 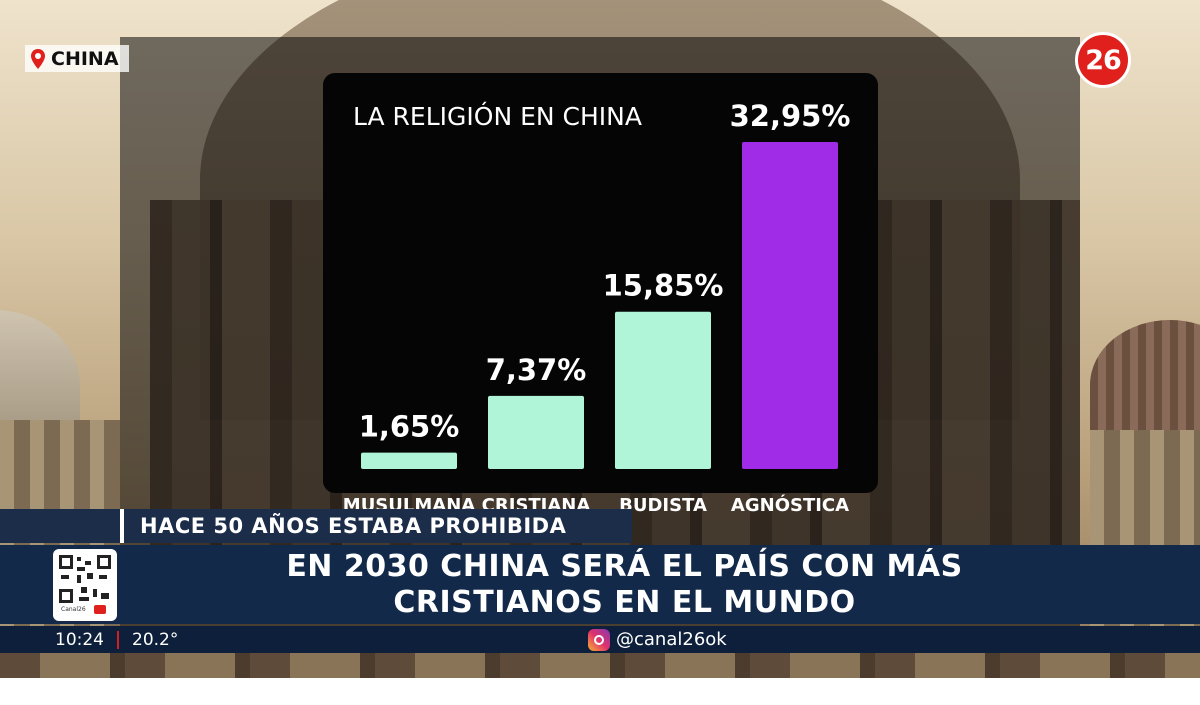 What do you see at coordinates (38, 58) in the screenshot?
I see `location-pin-icon` at bounding box center [38, 58].